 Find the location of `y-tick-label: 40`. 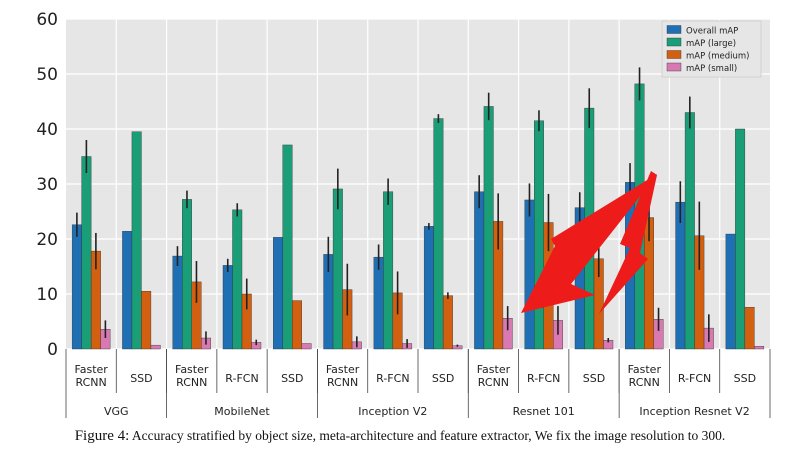

y-tick-label: 40 is located at coordinates (47, 130).